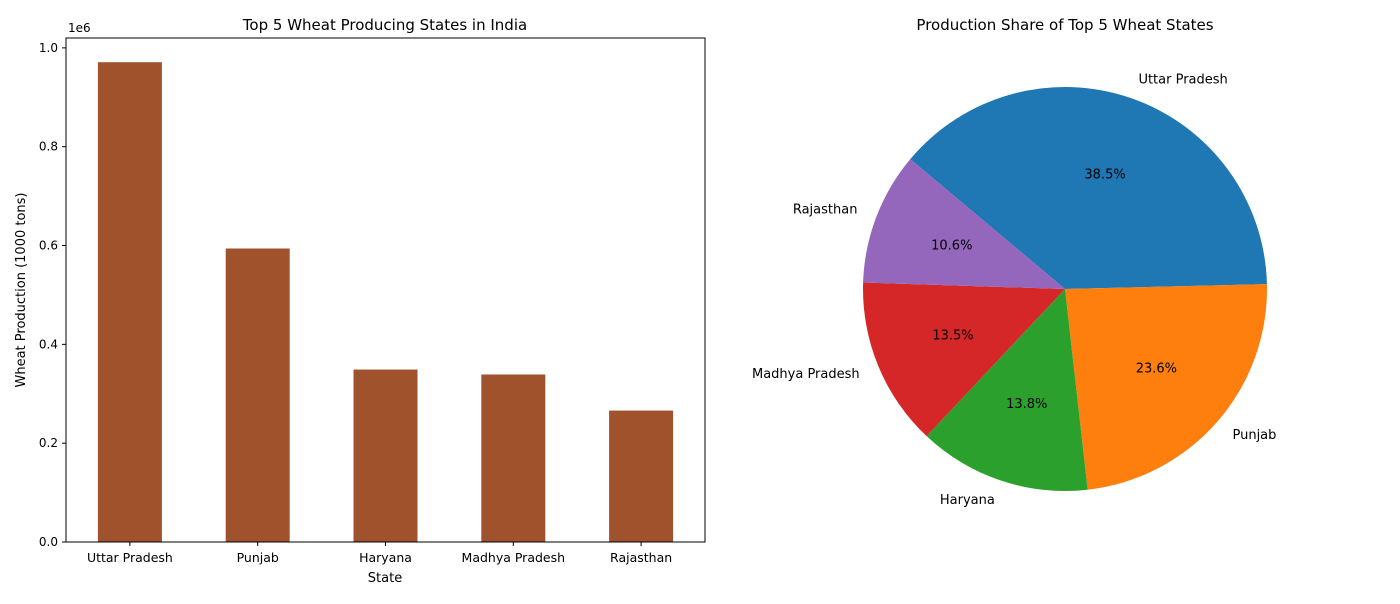 This screenshot has height=604, width=1400. Describe the element at coordinates (21, 289) in the screenshot. I see `y-axis-label: Wheat Production (1000 tons)` at that location.